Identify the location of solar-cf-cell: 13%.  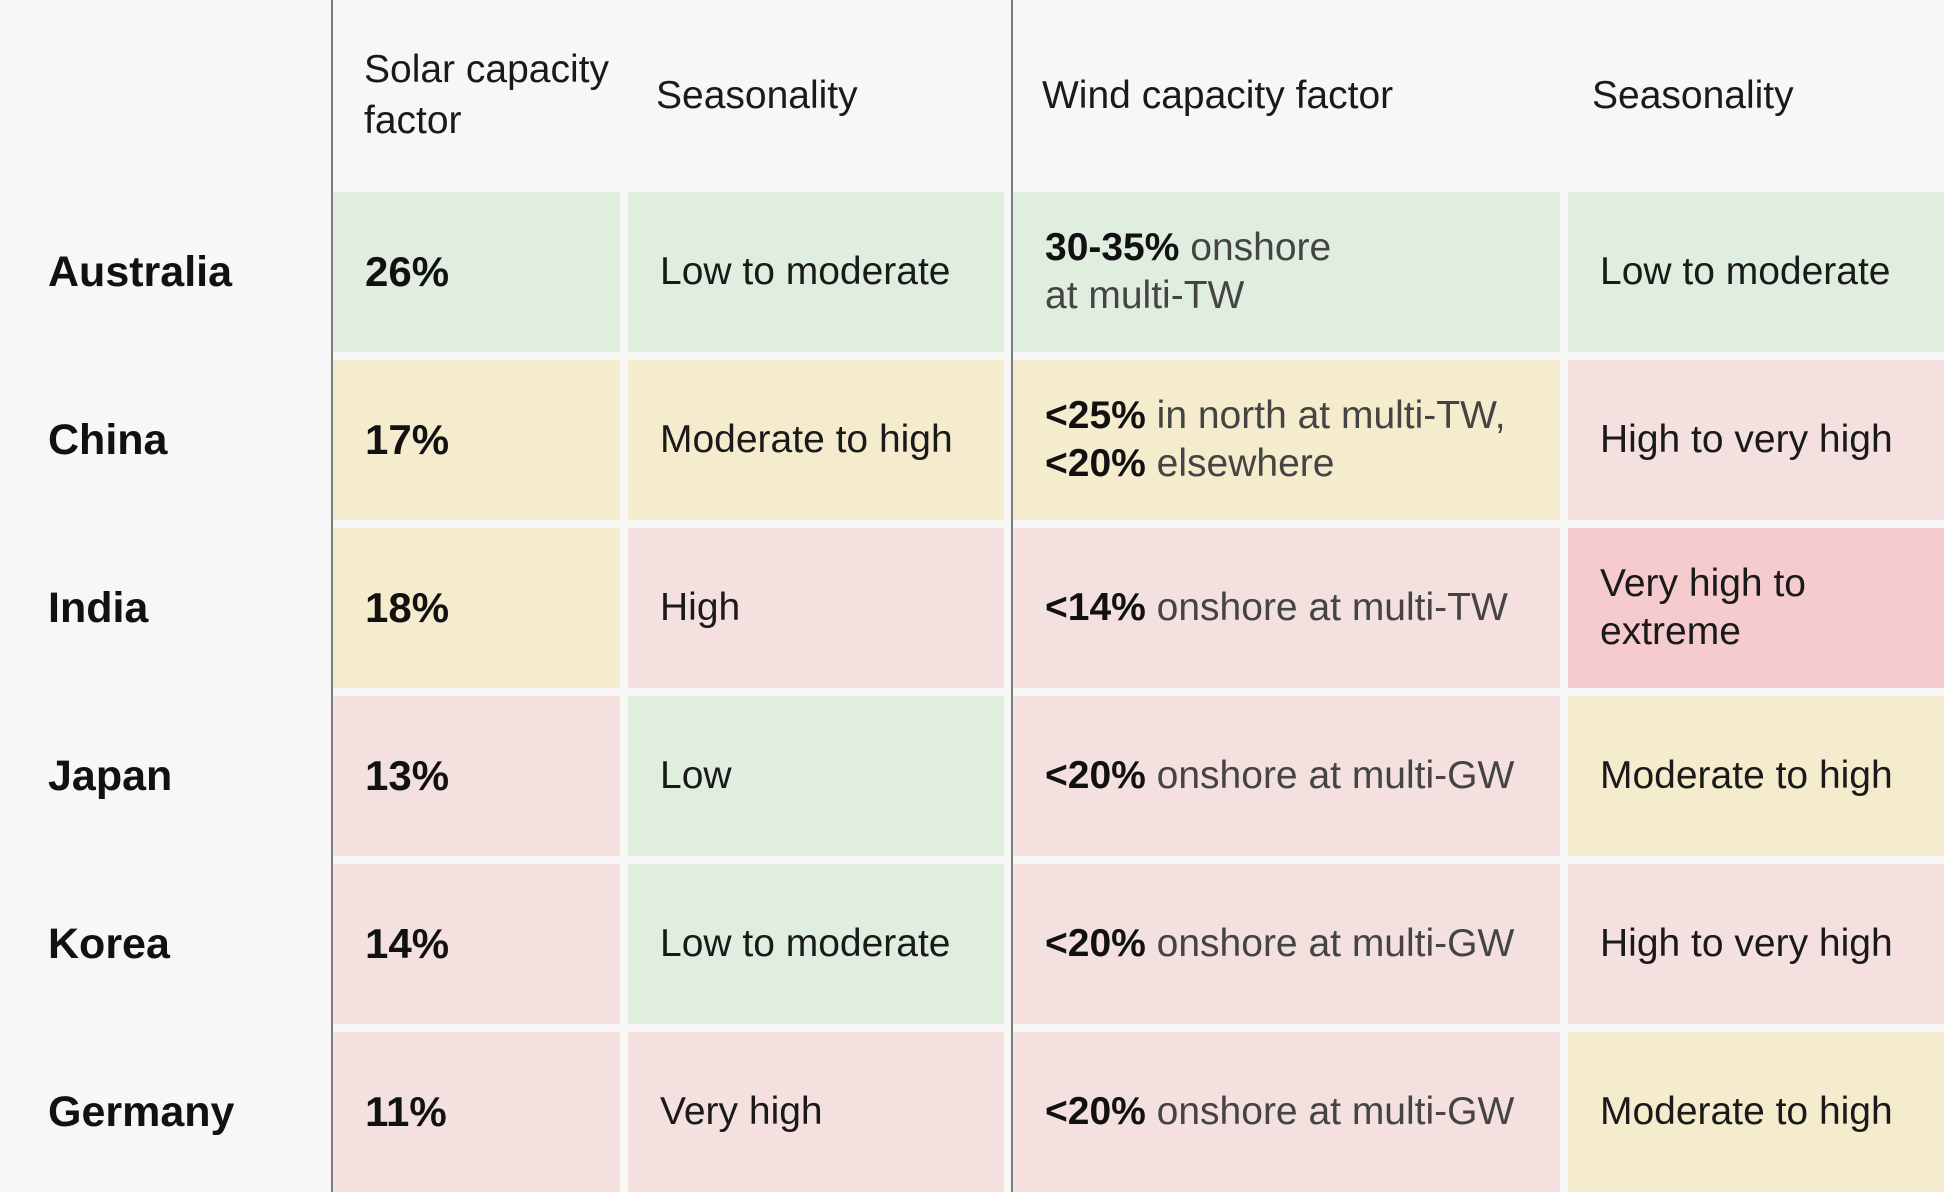
(476, 776).